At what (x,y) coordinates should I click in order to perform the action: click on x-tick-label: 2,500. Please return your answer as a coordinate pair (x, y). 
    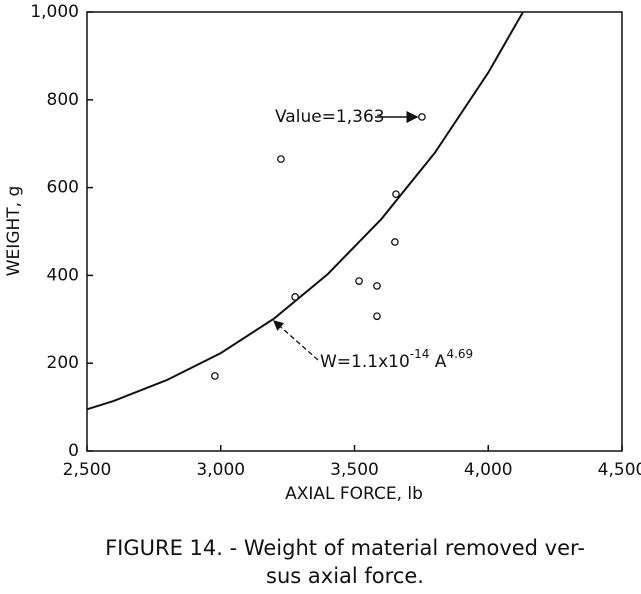
    Looking at the image, I should click on (87, 470).